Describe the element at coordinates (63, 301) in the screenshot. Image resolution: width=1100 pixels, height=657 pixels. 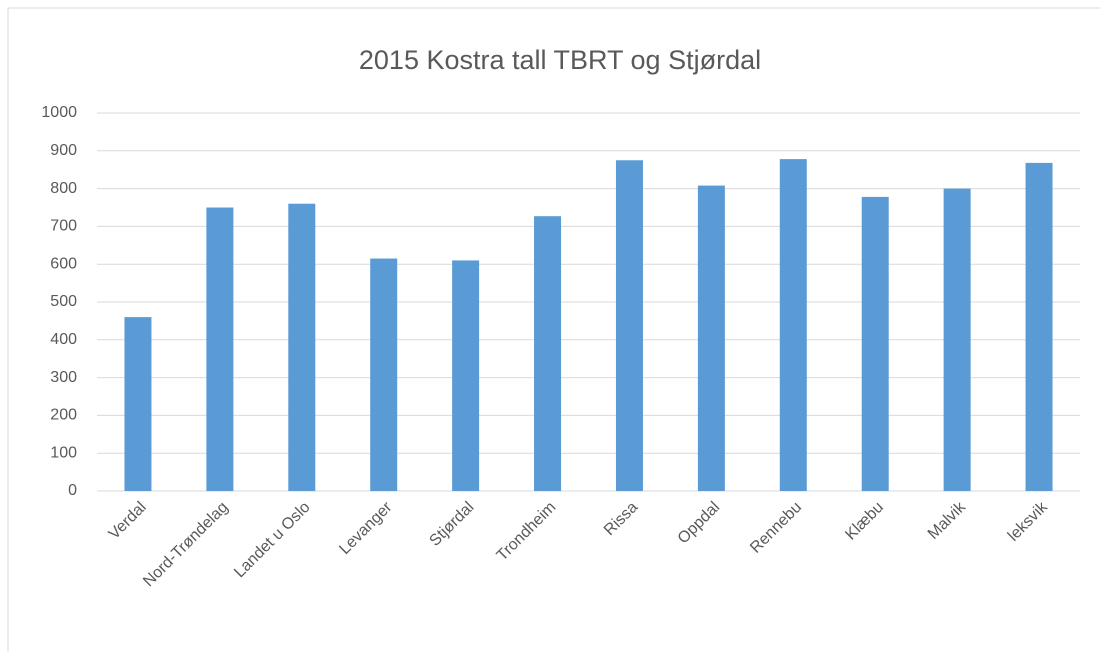
I see `y-tick-label: 500` at that location.